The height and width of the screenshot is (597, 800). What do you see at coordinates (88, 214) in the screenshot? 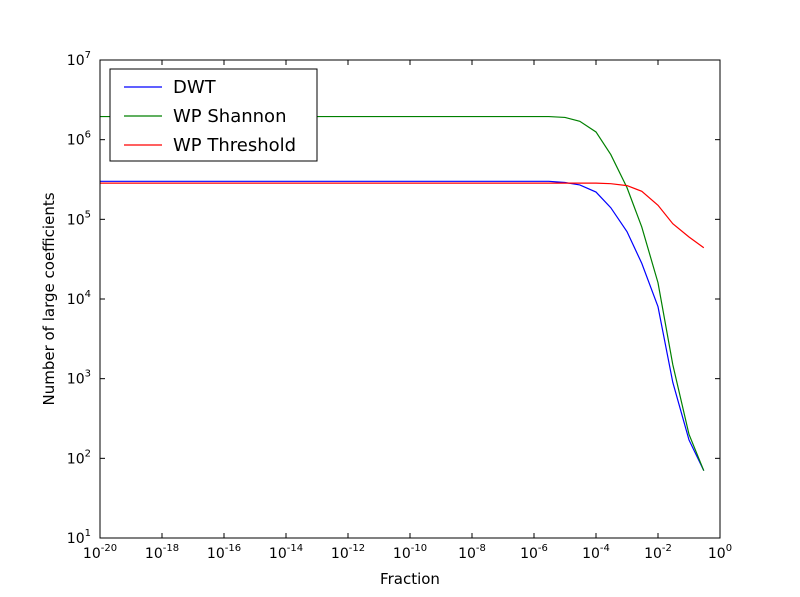
I see `y-tick-exponent: 5` at bounding box center [88, 214].